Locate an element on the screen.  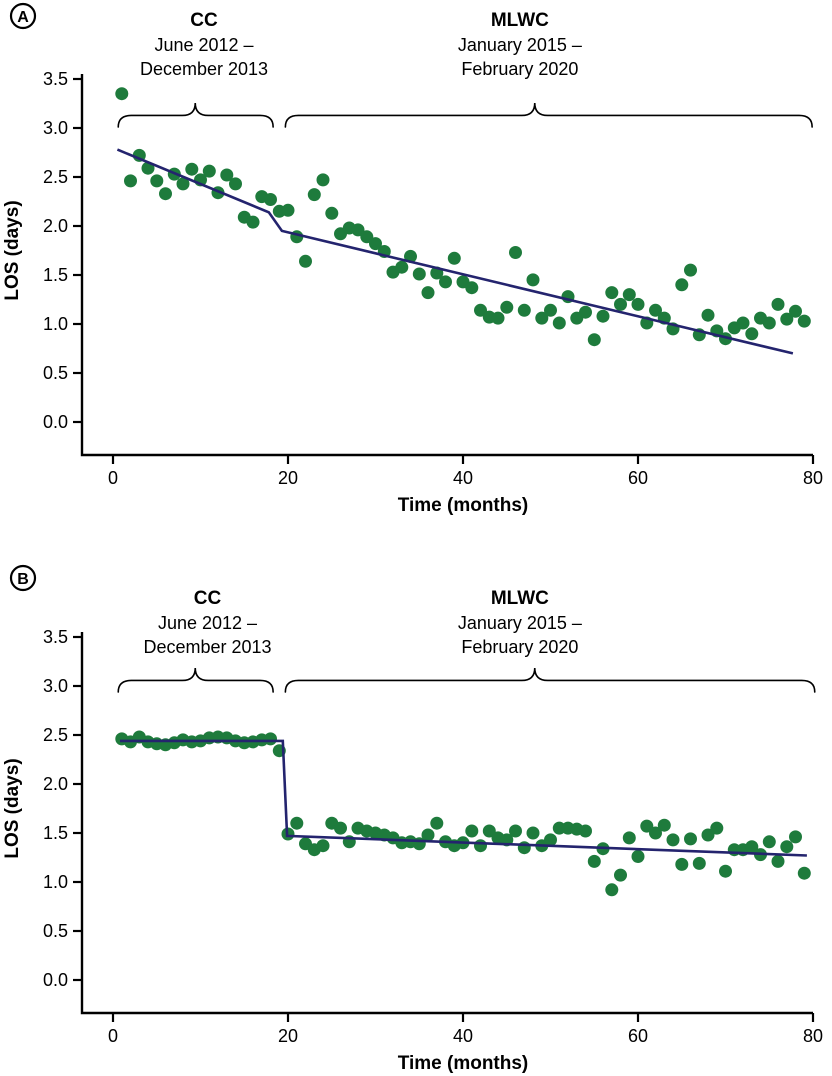
panel-badge-circle is located at coordinates (23, 578).